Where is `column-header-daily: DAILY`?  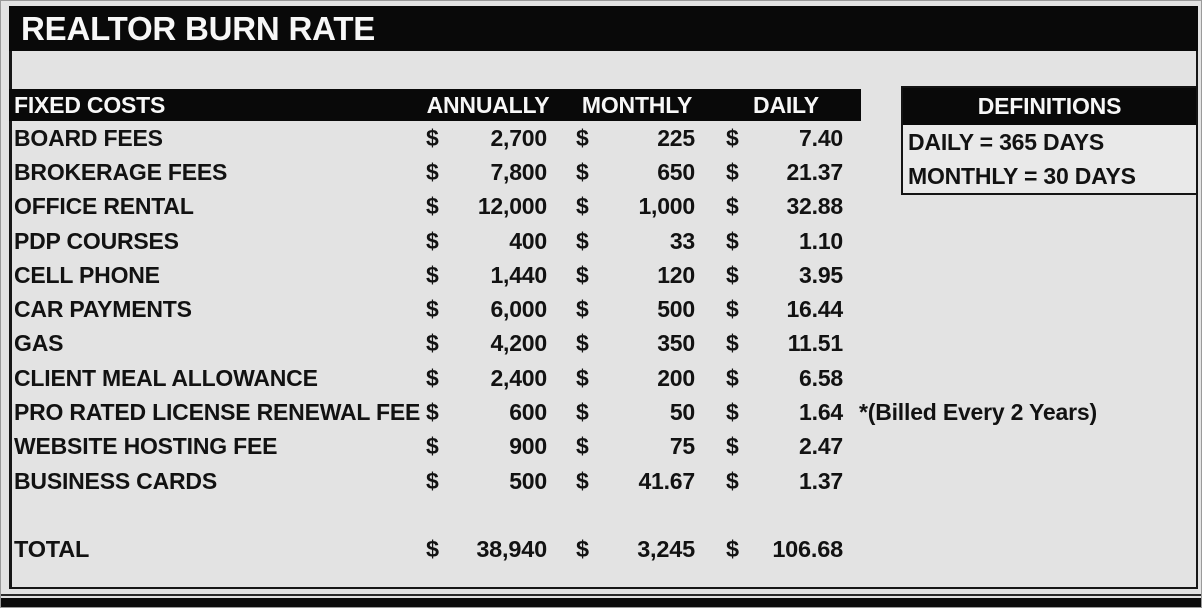
column-header-daily: DAILY is located at coordinates (786, 104).